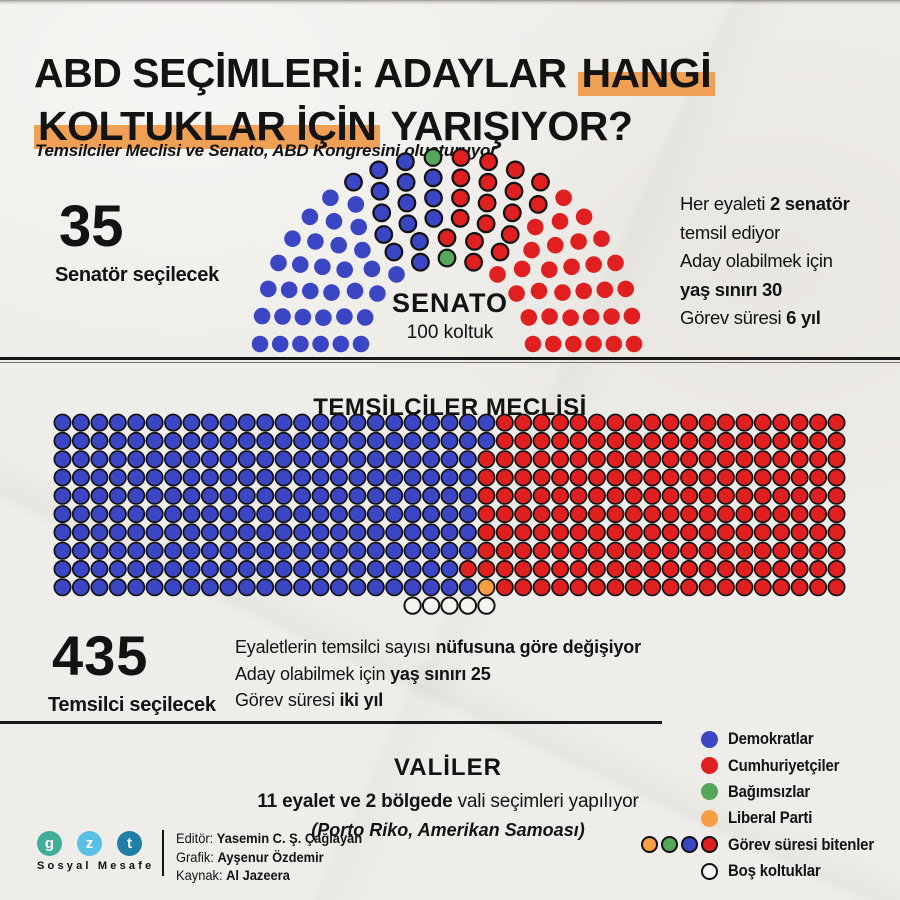  What do you see at coordinates (756, 260) in the screenshot?
I see `senate-info-line: Aday olabilmek için` at bounding box center [756, 260].